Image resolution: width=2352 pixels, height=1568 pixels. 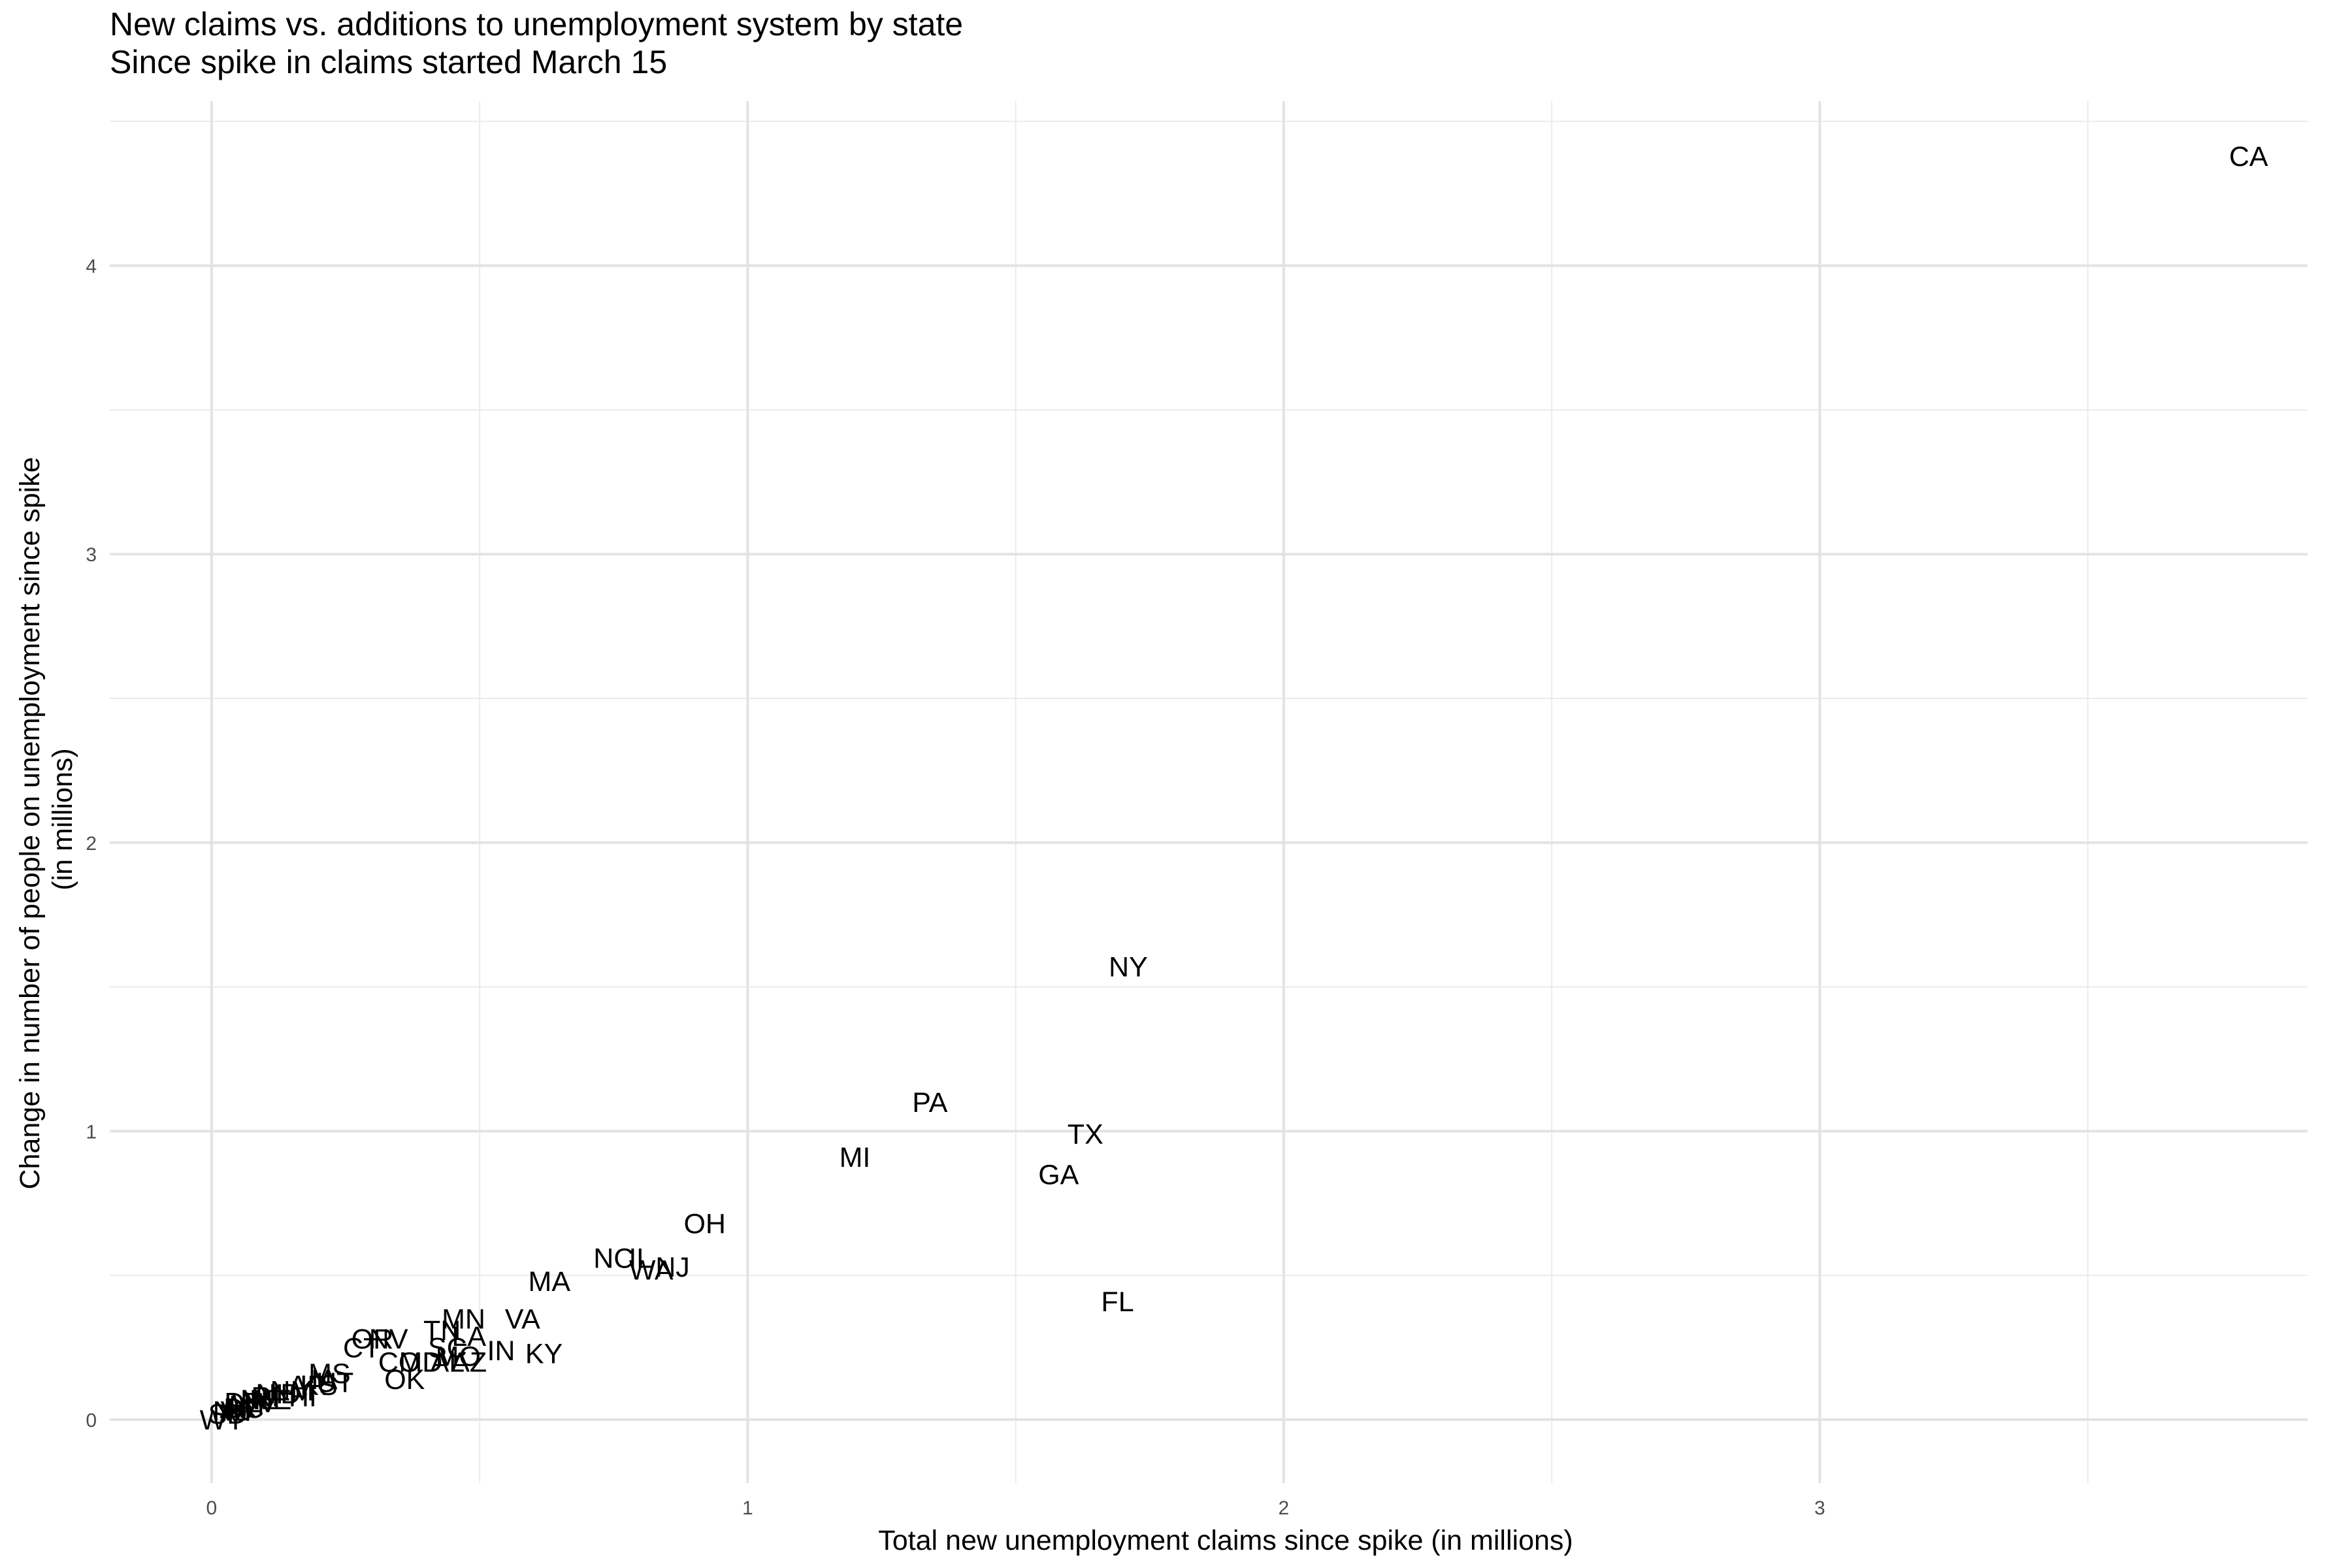 What do you see at coordinates (2248, 156) in the screenshot?
I see `point-label-ca: CA` at bounding box center [2248, 156].